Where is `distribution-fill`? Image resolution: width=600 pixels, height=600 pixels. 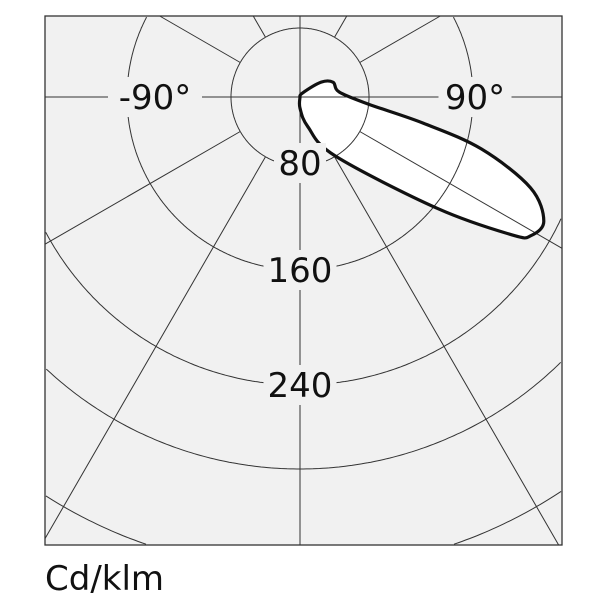 distribution-fill is located at coordinates (421, 159).